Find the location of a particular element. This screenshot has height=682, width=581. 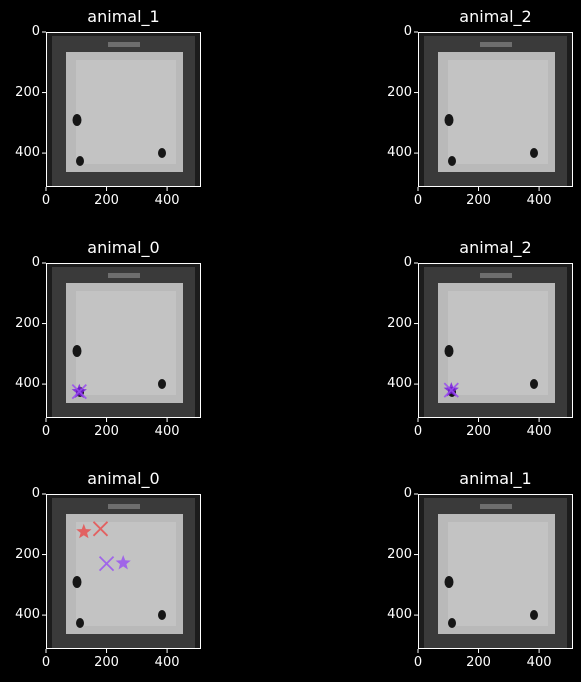

subplot-4: animal_2 0 200 400 0 200 400 is located at coordinates (480, 338).